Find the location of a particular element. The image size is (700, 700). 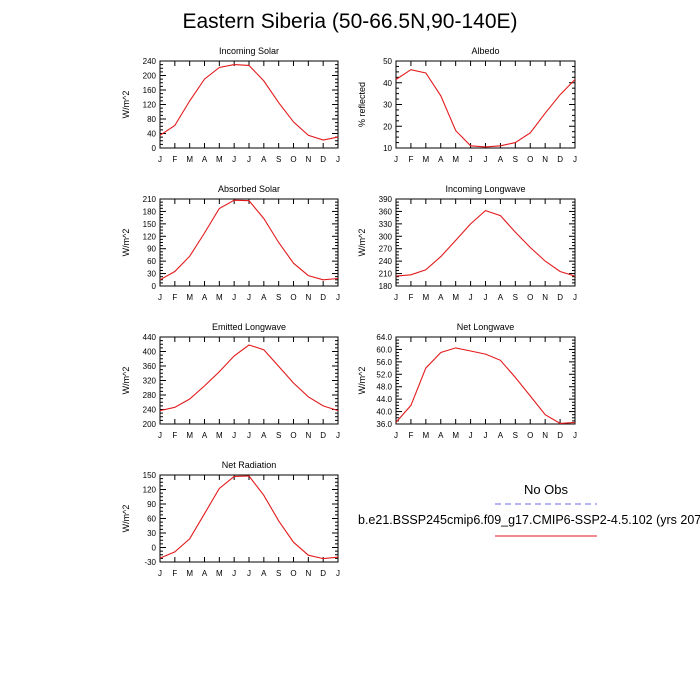

panel-4-series-line is located at coordinates (485, 243).